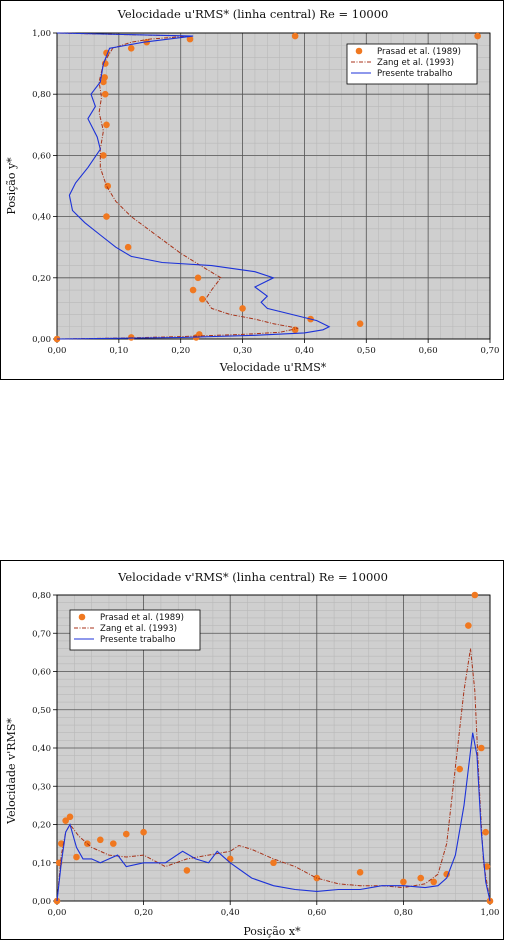  Describe the element at coordinates (41, 864) in the screenshot. I see `y-tick-label: 0,10` at that location.